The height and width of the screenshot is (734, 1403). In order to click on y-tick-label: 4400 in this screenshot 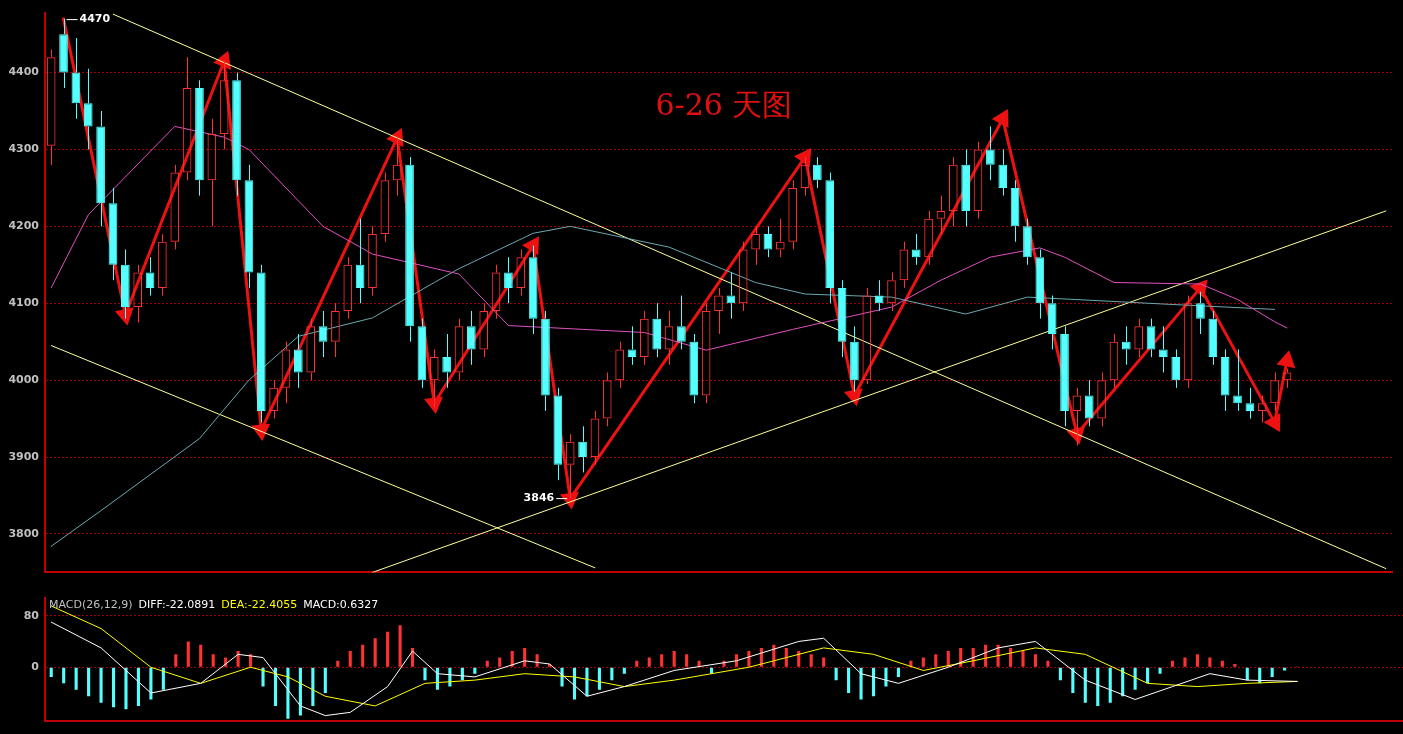, I will do `click(24, 72)`.